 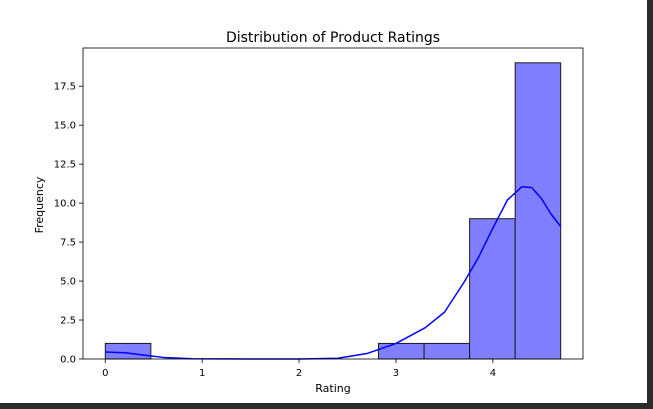 I want to click on x-tick-label: 2, so click(x=299, y=373).